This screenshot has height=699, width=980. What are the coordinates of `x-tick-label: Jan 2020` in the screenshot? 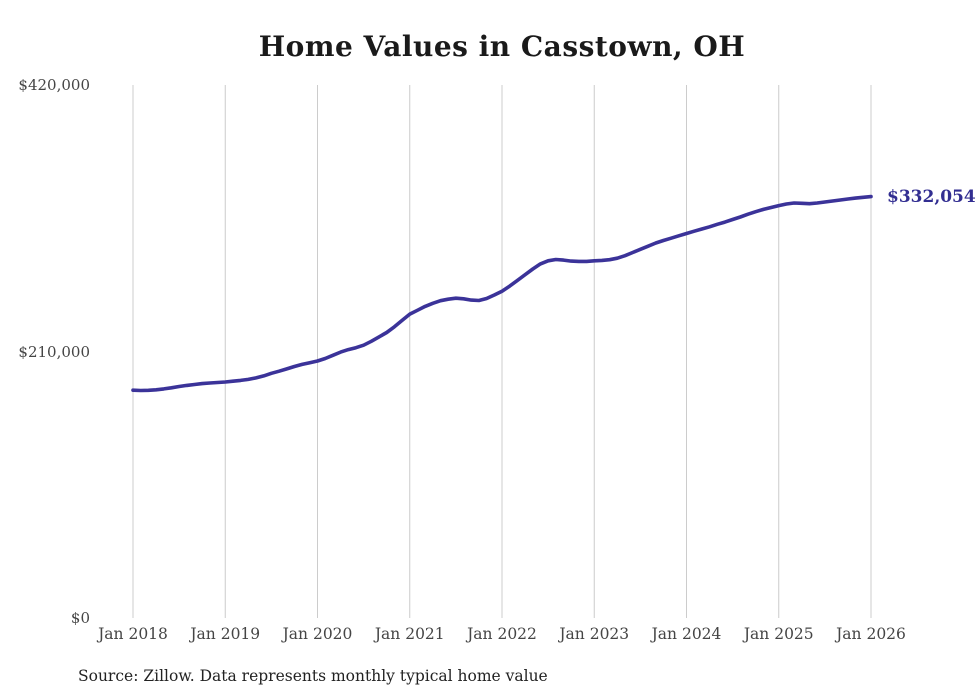 It's located at (317, 634).